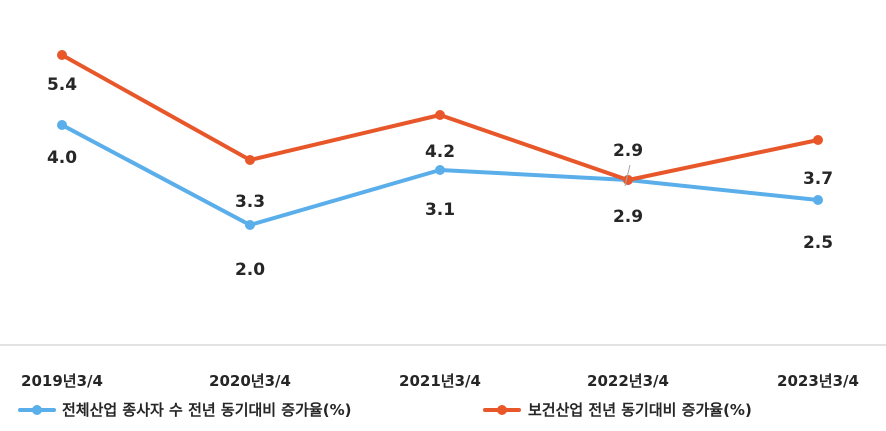 Image resolution: width=886 pixels, height=431 pixels. I want to click on x-axis-ticks: 2019년3/4 2020년3/4 2021년3/4 2022년3/4 2023년3/4, so click(440, 381).